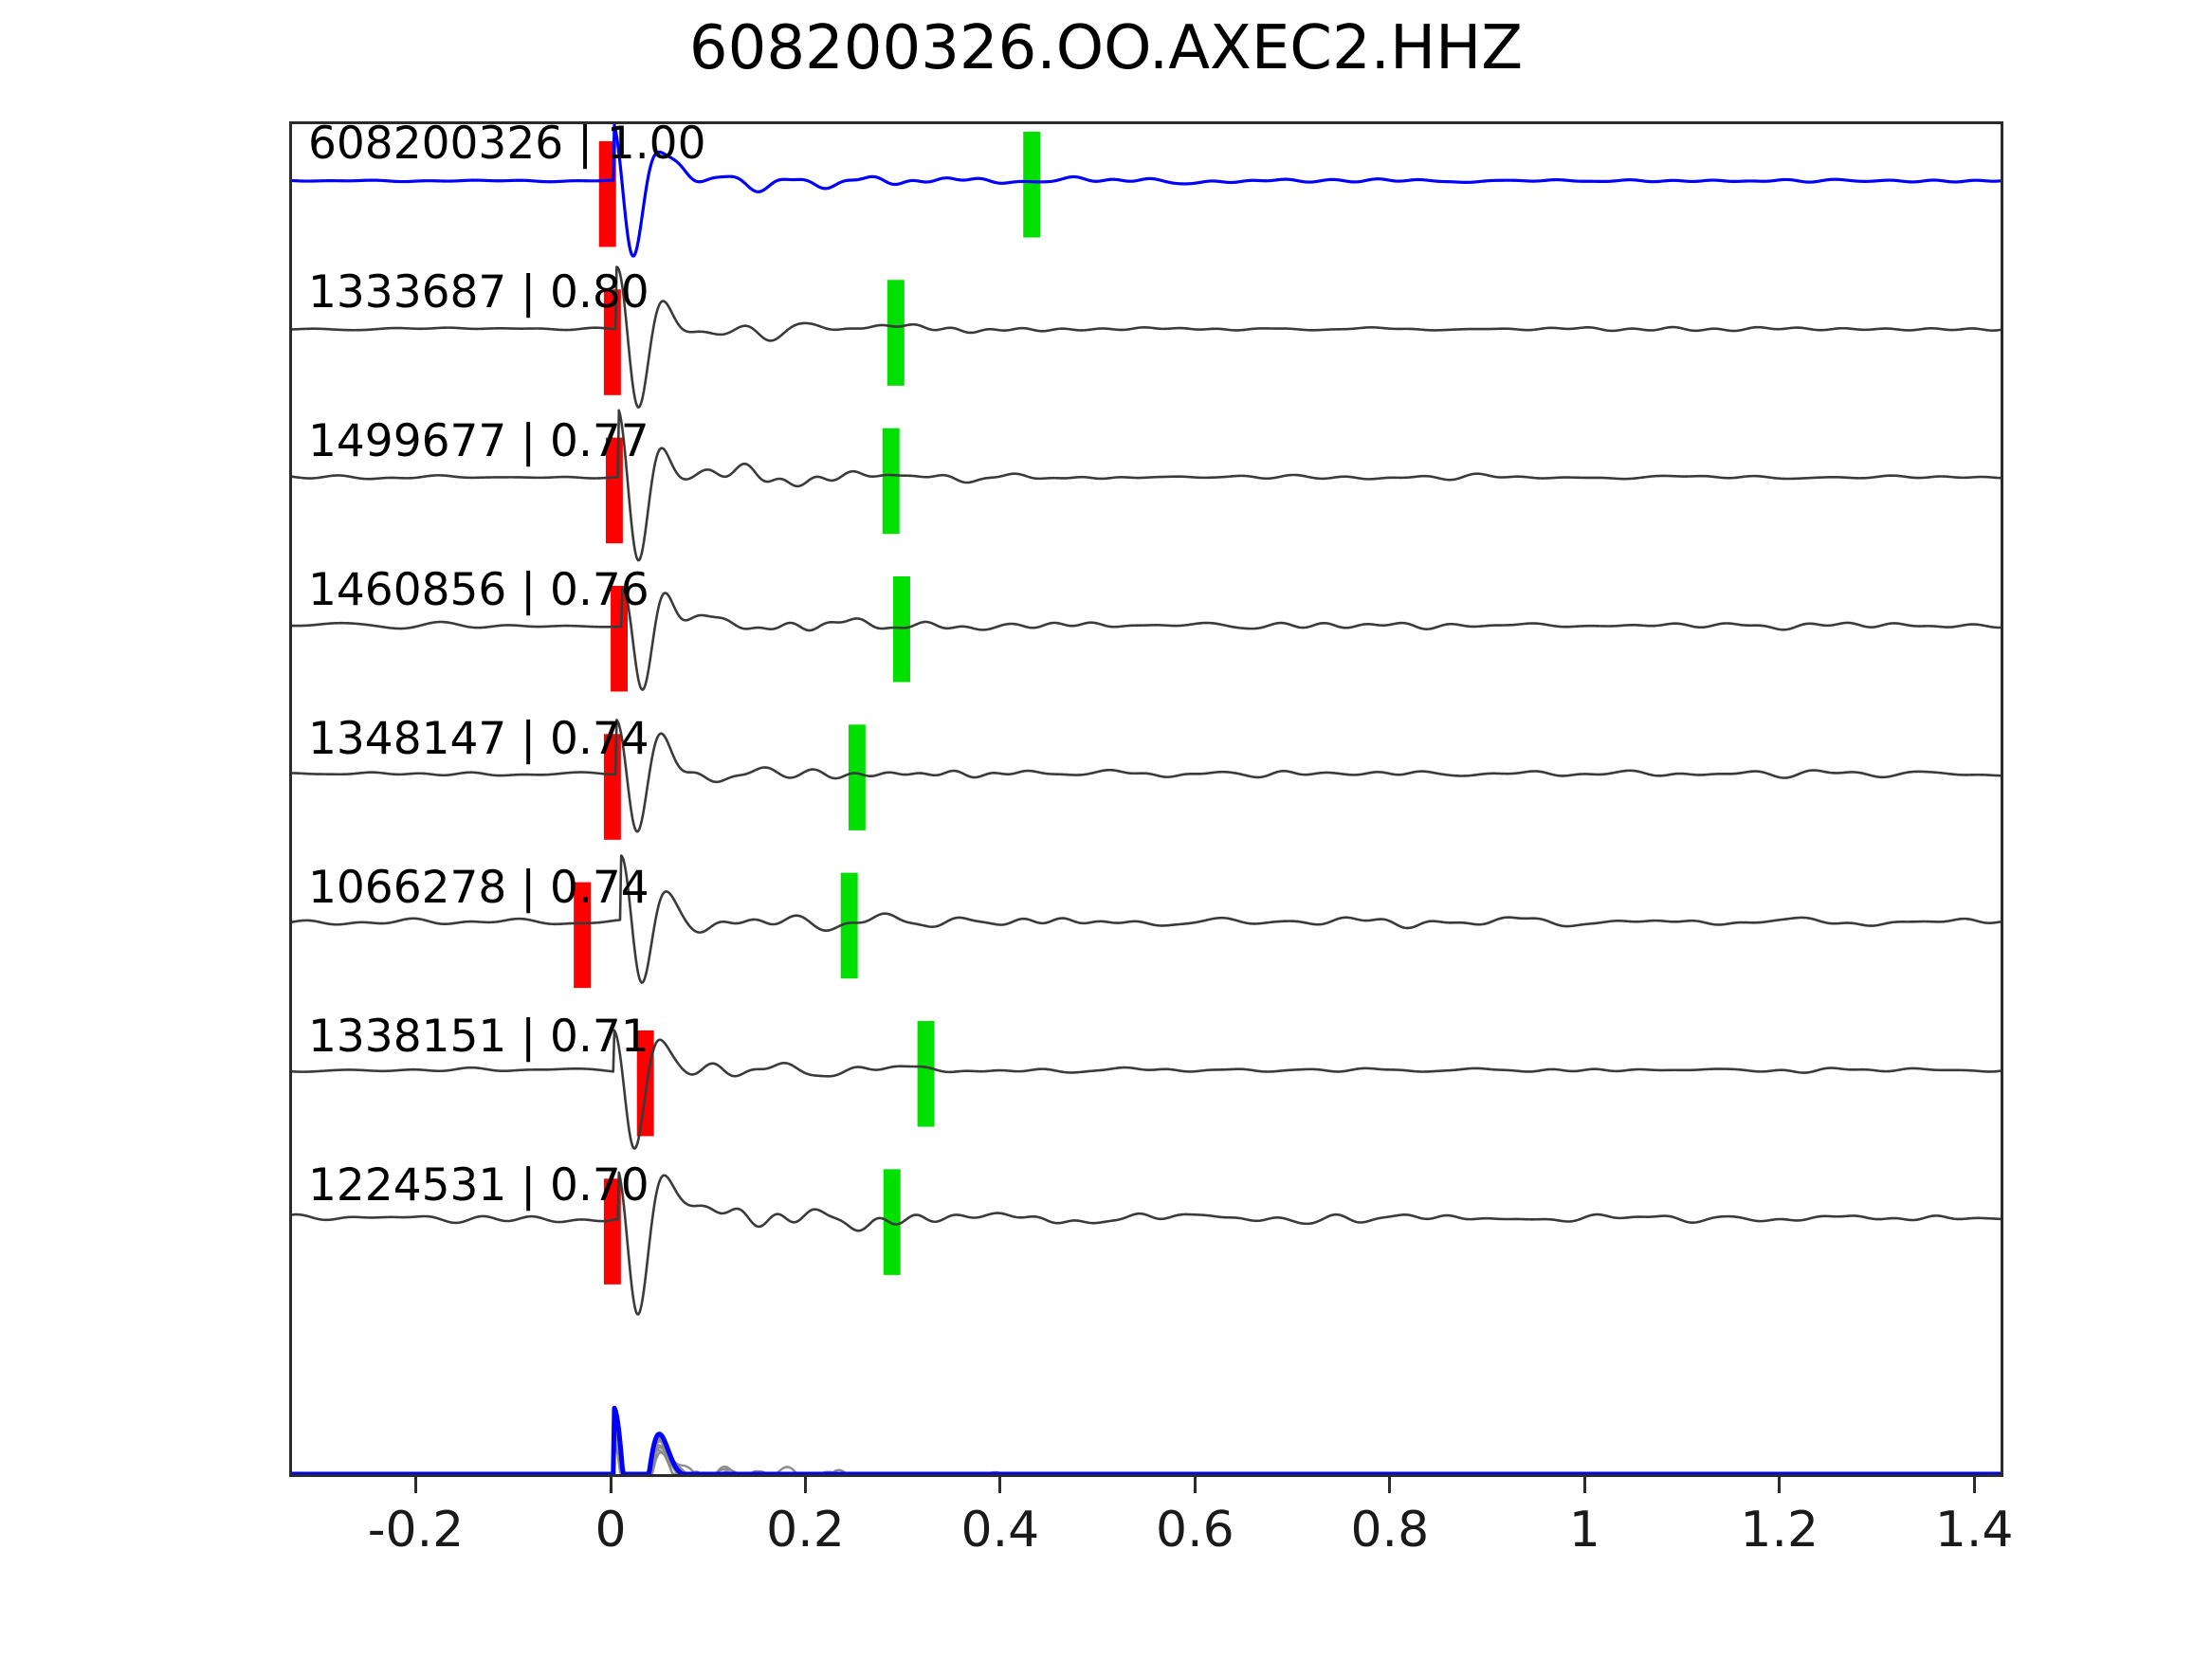 Image resolution: width=2212 pixels, height=1659 pixels. I want to click on x-axis-tick-label: 1.4, so click(1974, 1530).